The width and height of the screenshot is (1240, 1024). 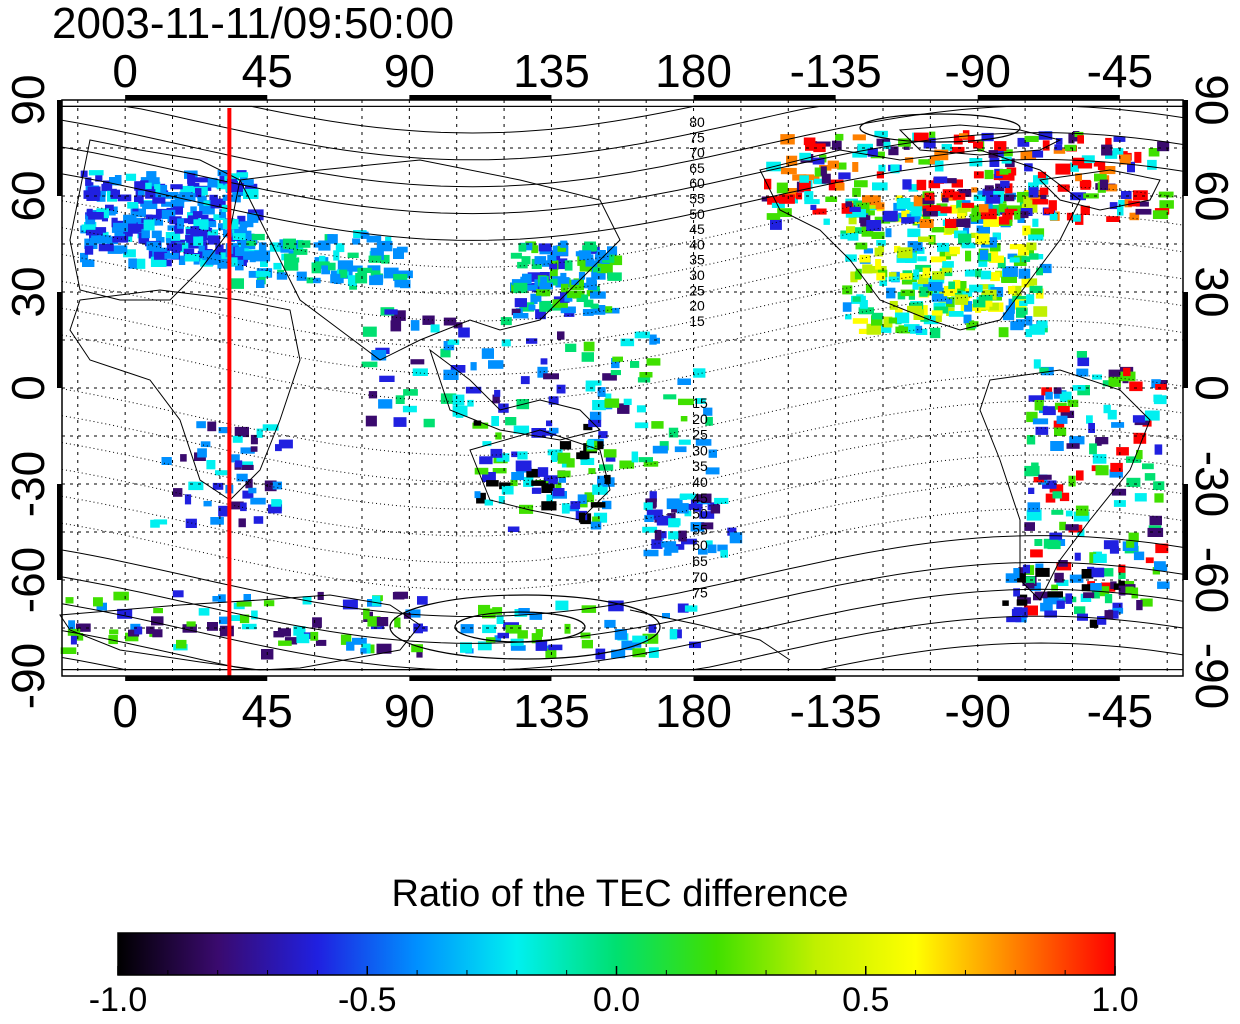 I want to click on colorbar-tick-label: -1.0, so click(x=118, y=1000).